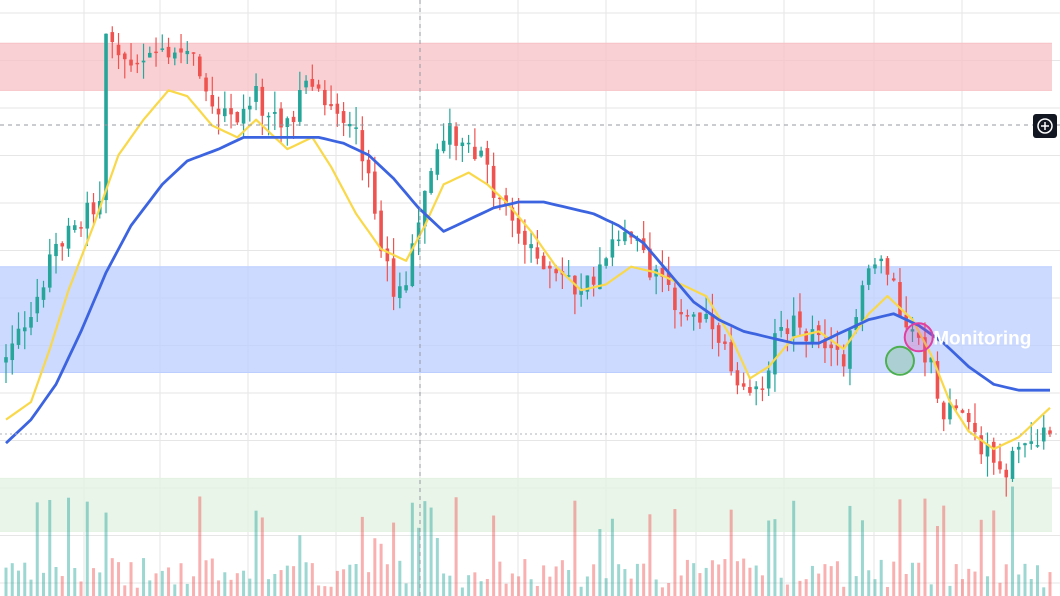 The image size is (1060, 596). Describe the element at coordinates (982, 338) in the screenshot. I see `annotation-text: Monitoring` at that location.